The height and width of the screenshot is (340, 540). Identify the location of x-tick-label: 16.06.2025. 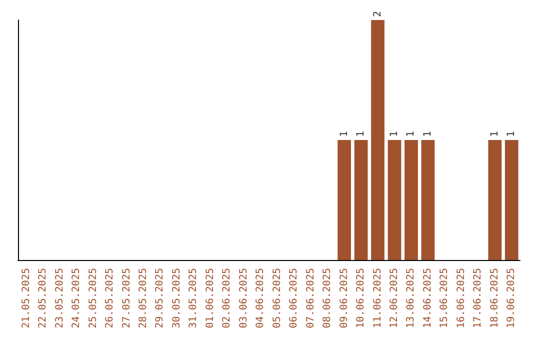
(461, 298).